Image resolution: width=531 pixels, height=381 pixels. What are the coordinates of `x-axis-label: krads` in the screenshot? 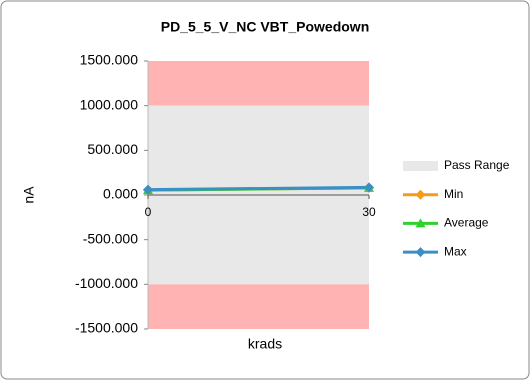 It's located at (265, 344).